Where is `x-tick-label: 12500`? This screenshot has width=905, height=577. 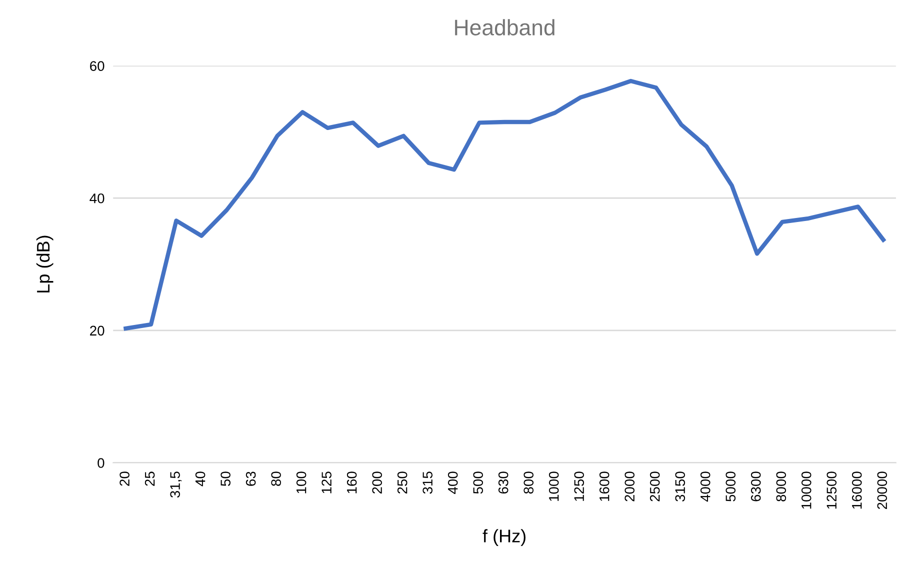 x-tick-label: 12500 is located at coordinates (831, 490).